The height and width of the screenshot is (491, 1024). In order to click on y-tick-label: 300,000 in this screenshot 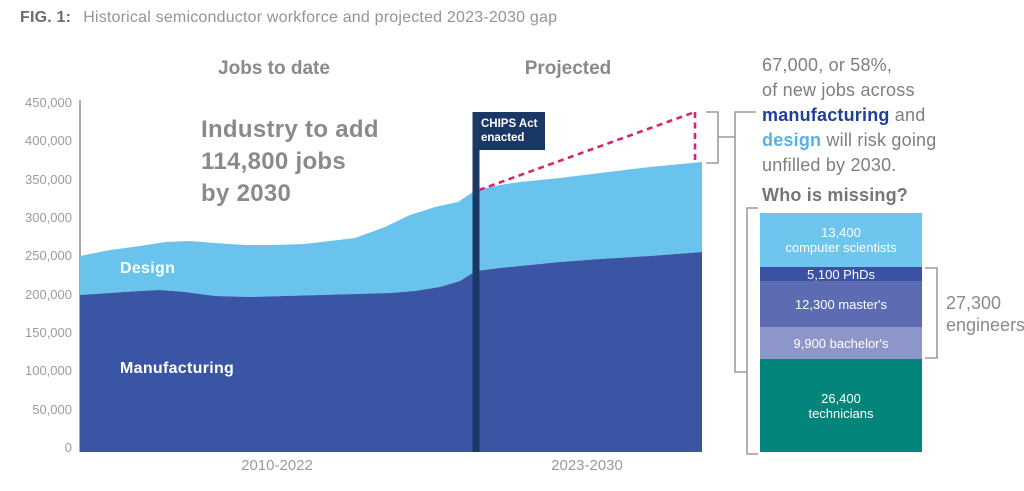, I will do `click(48, 218)`.